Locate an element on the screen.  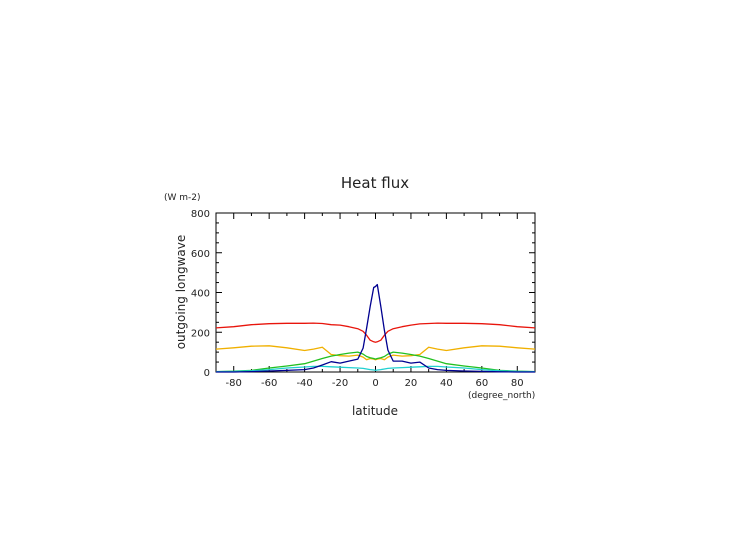
x-tick-label: 20 is located at coordinates (411, 383).